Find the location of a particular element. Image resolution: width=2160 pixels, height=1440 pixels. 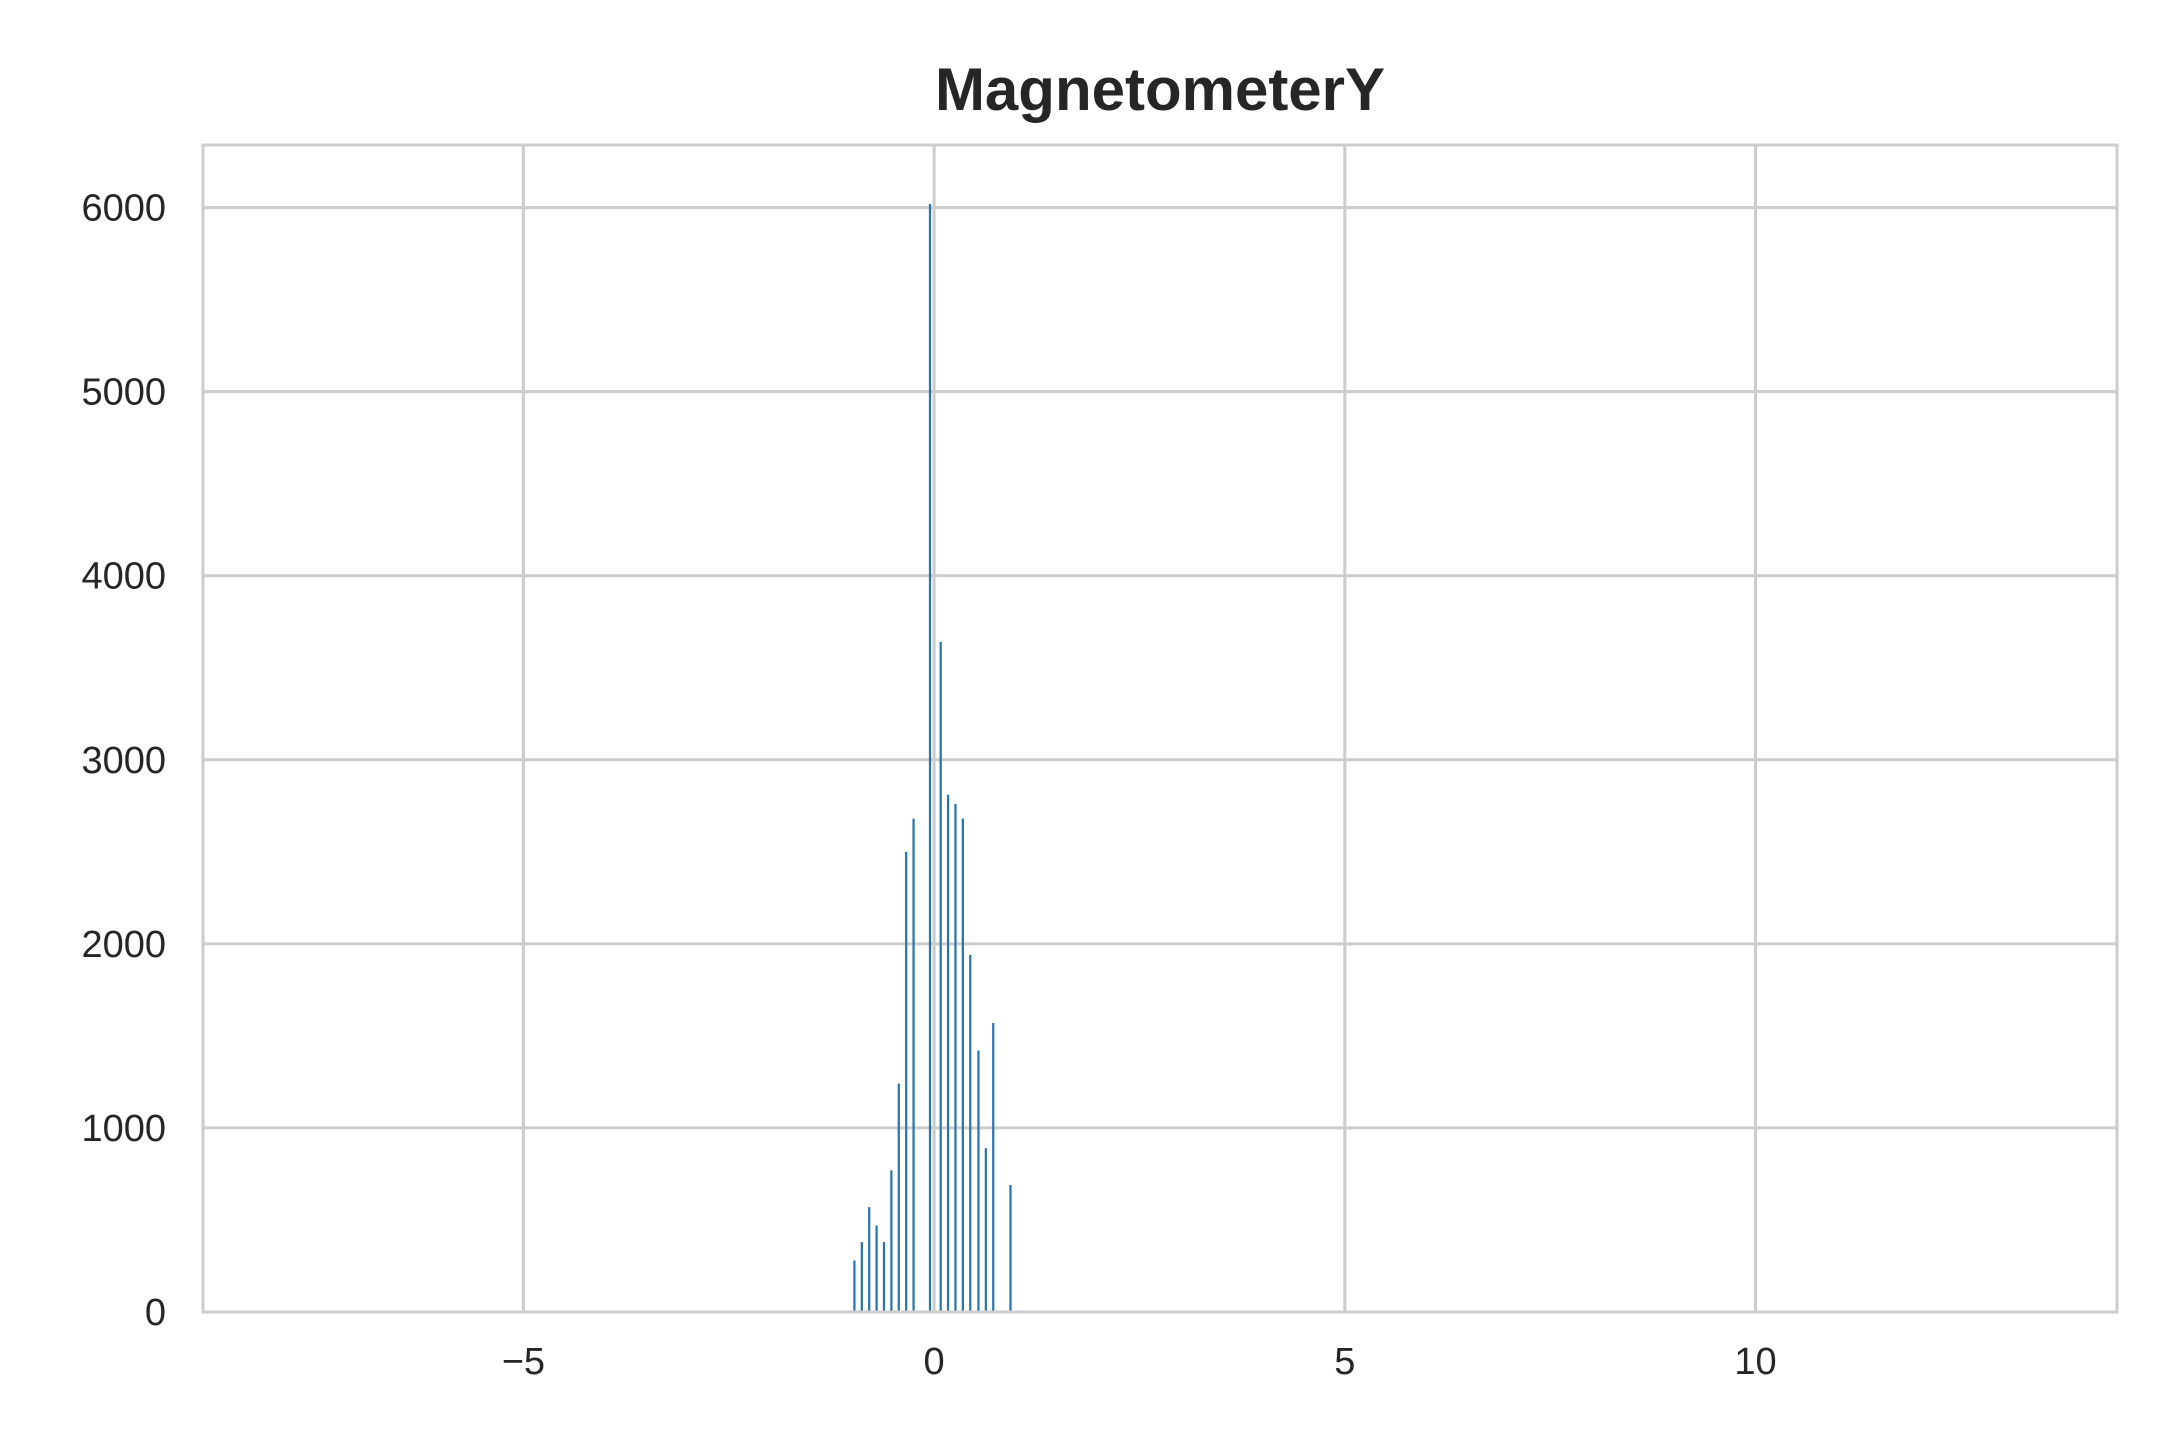

x-axis-ticks: −5 0 5 10 is located at coordinates (1139, 1362).